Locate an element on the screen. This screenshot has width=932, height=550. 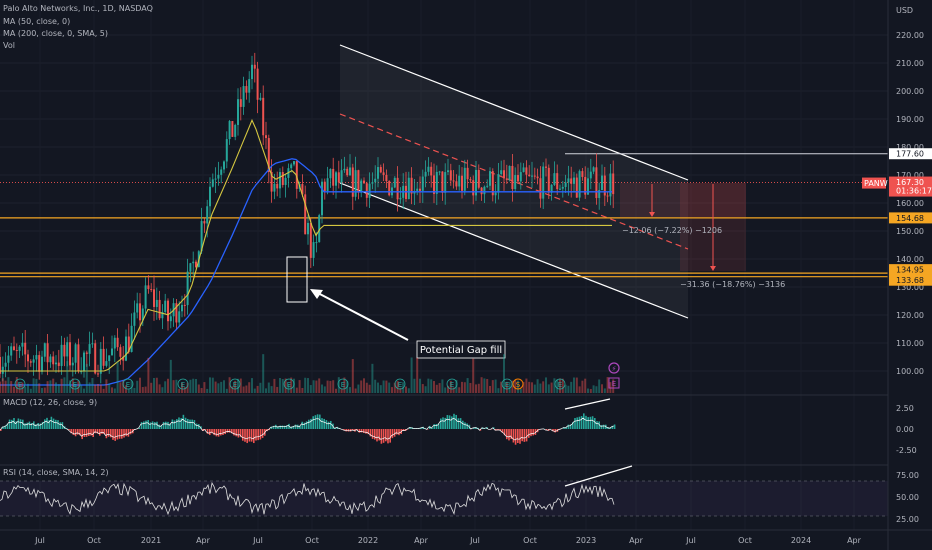
channel-midline is located at coordinates (514, 181).